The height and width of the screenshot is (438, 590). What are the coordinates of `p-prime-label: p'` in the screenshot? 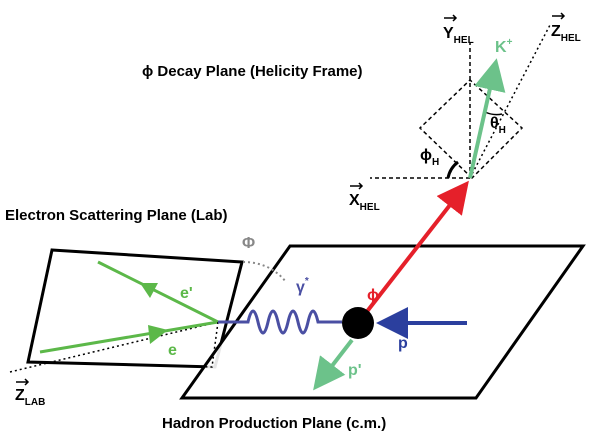 It's located at (355, 370).